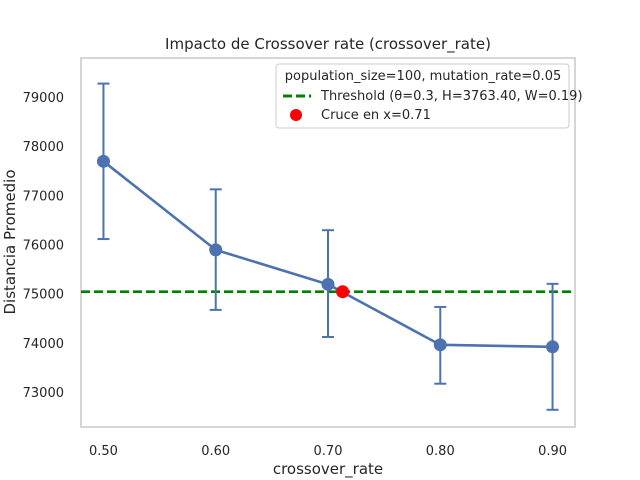 The width and height of the screenshot is (640, 480). Describe the element at coordinates (10, 242) in the screenshot. I see `y-axis-label: Distancia Promedio` at that location.